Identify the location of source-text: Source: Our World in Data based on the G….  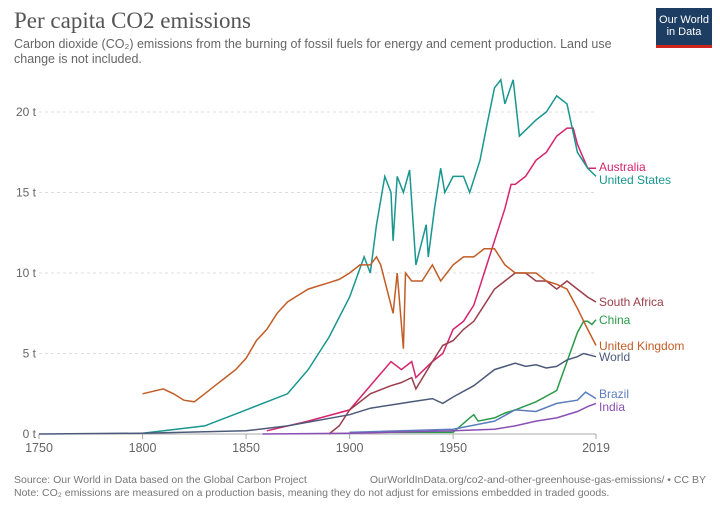
(160, 480).